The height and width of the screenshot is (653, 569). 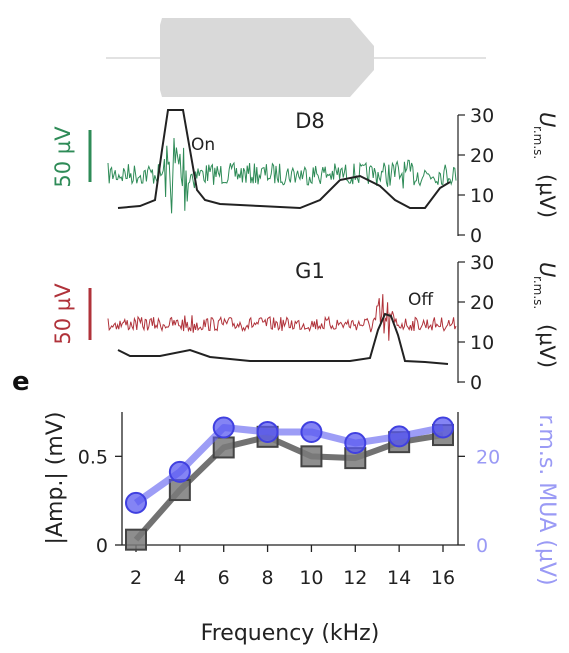 I want to click on annotation-off: Off, so click(x=421, y=300).